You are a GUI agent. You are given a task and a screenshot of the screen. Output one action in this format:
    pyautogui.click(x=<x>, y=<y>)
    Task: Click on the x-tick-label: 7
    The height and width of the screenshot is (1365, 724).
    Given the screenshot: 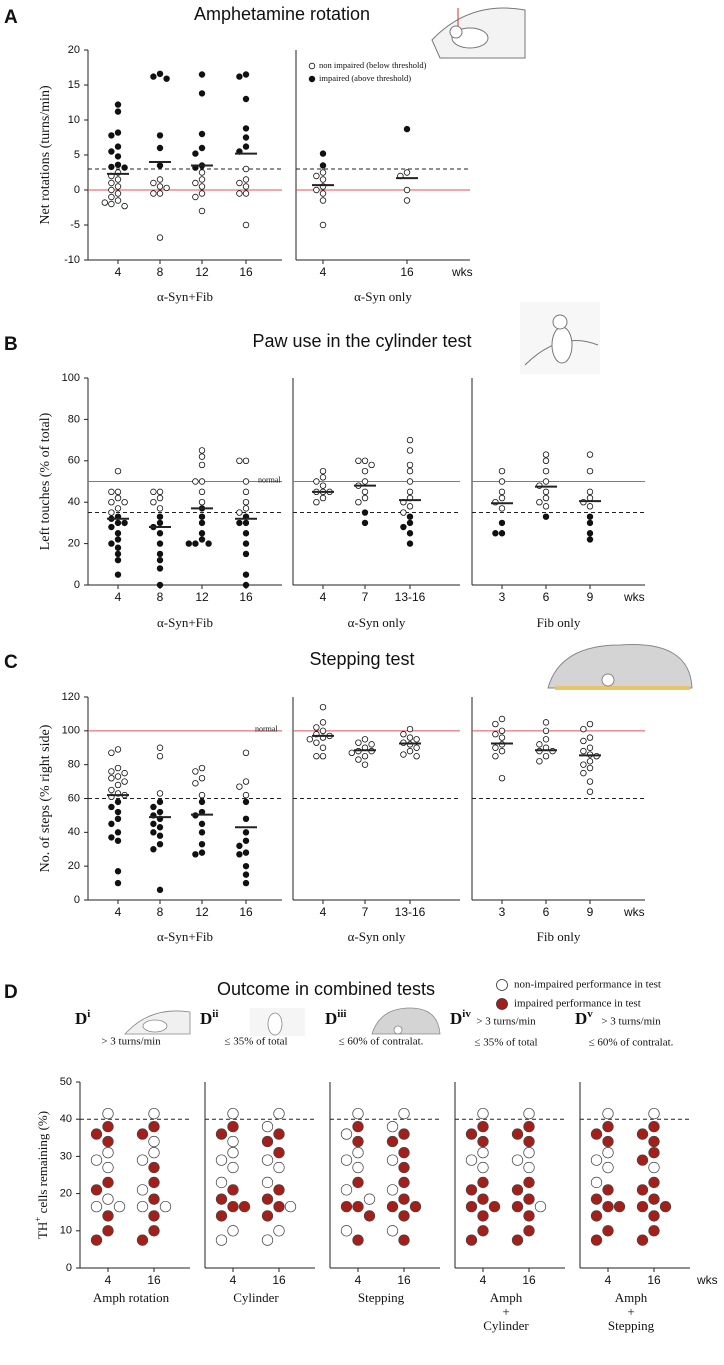 What is the action you would take?
    pyautogui.click(x=365, y=597)
    